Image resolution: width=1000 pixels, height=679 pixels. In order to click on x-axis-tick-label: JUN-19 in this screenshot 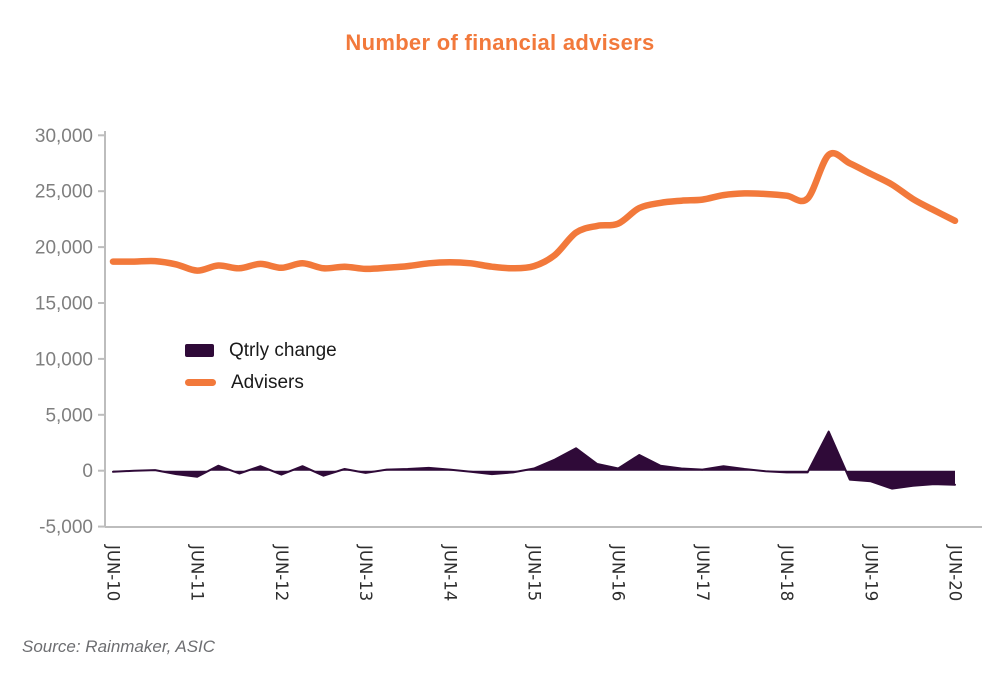, I will do `click(870, 572)`.